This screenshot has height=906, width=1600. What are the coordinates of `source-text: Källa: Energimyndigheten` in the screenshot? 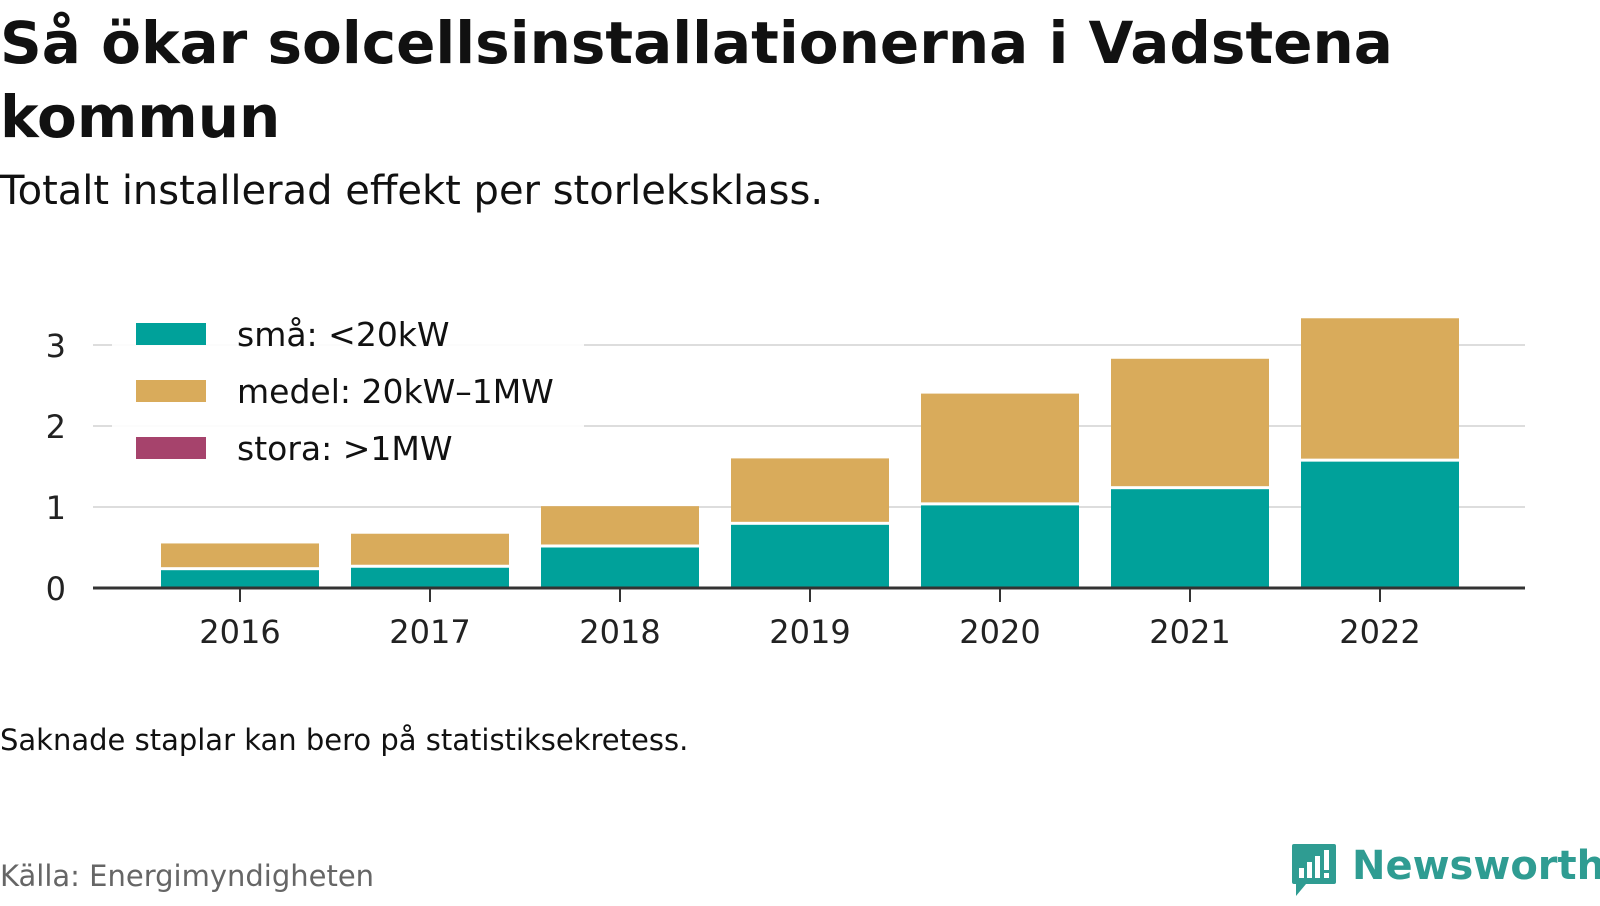 It's located at (187, 876).